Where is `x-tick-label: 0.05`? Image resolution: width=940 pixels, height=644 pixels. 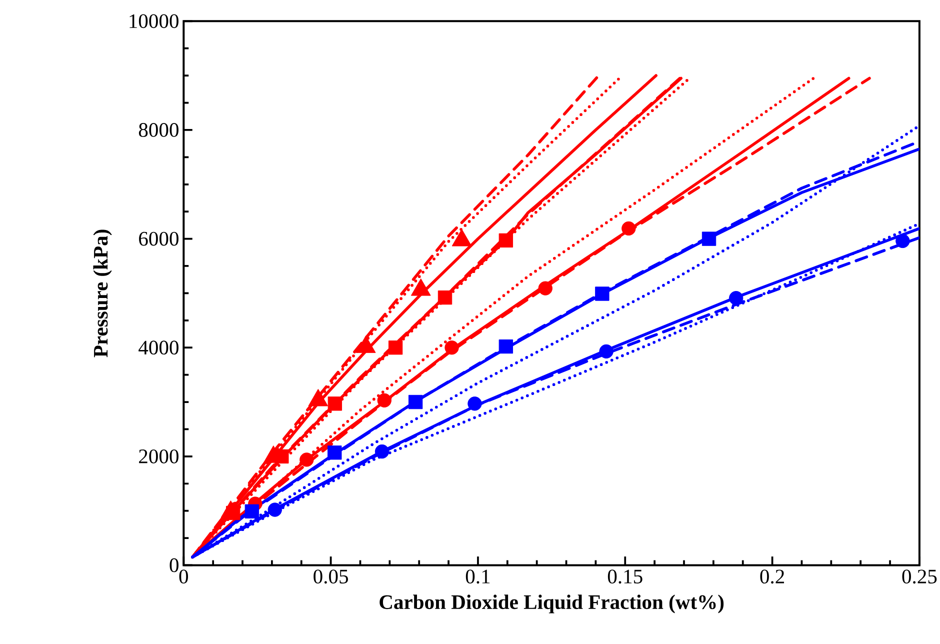
x-tick-label: 0.05 is located at coordinates (331, 577).